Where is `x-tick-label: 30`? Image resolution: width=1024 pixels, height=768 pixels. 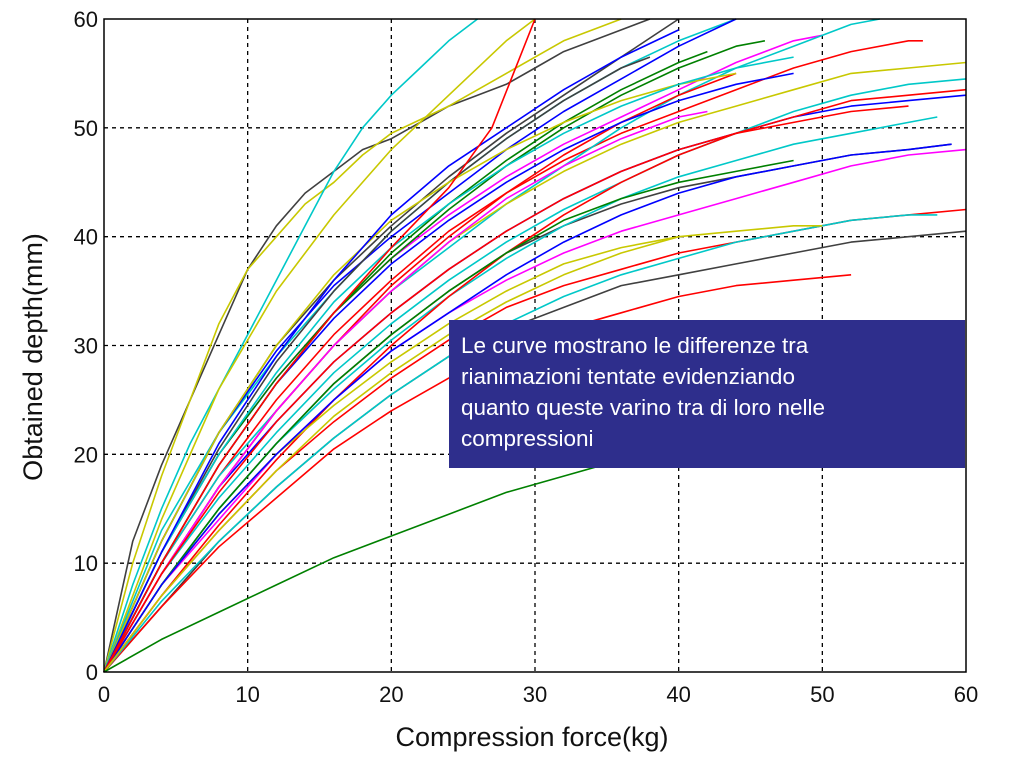
x-tick-label: 30 is located at coordinates (535, 694).